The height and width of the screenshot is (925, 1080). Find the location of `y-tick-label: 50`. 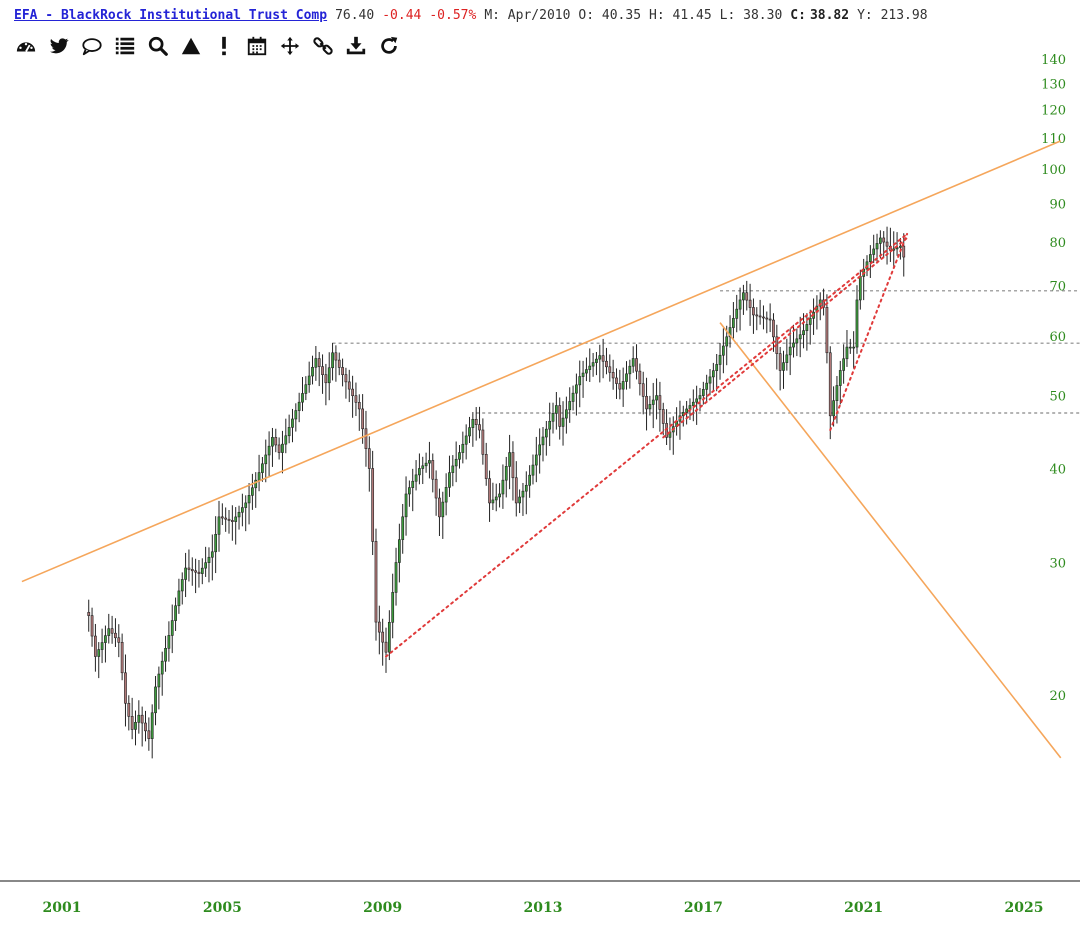

y-tick-label: 50 is located at coordinates (1057, 397).